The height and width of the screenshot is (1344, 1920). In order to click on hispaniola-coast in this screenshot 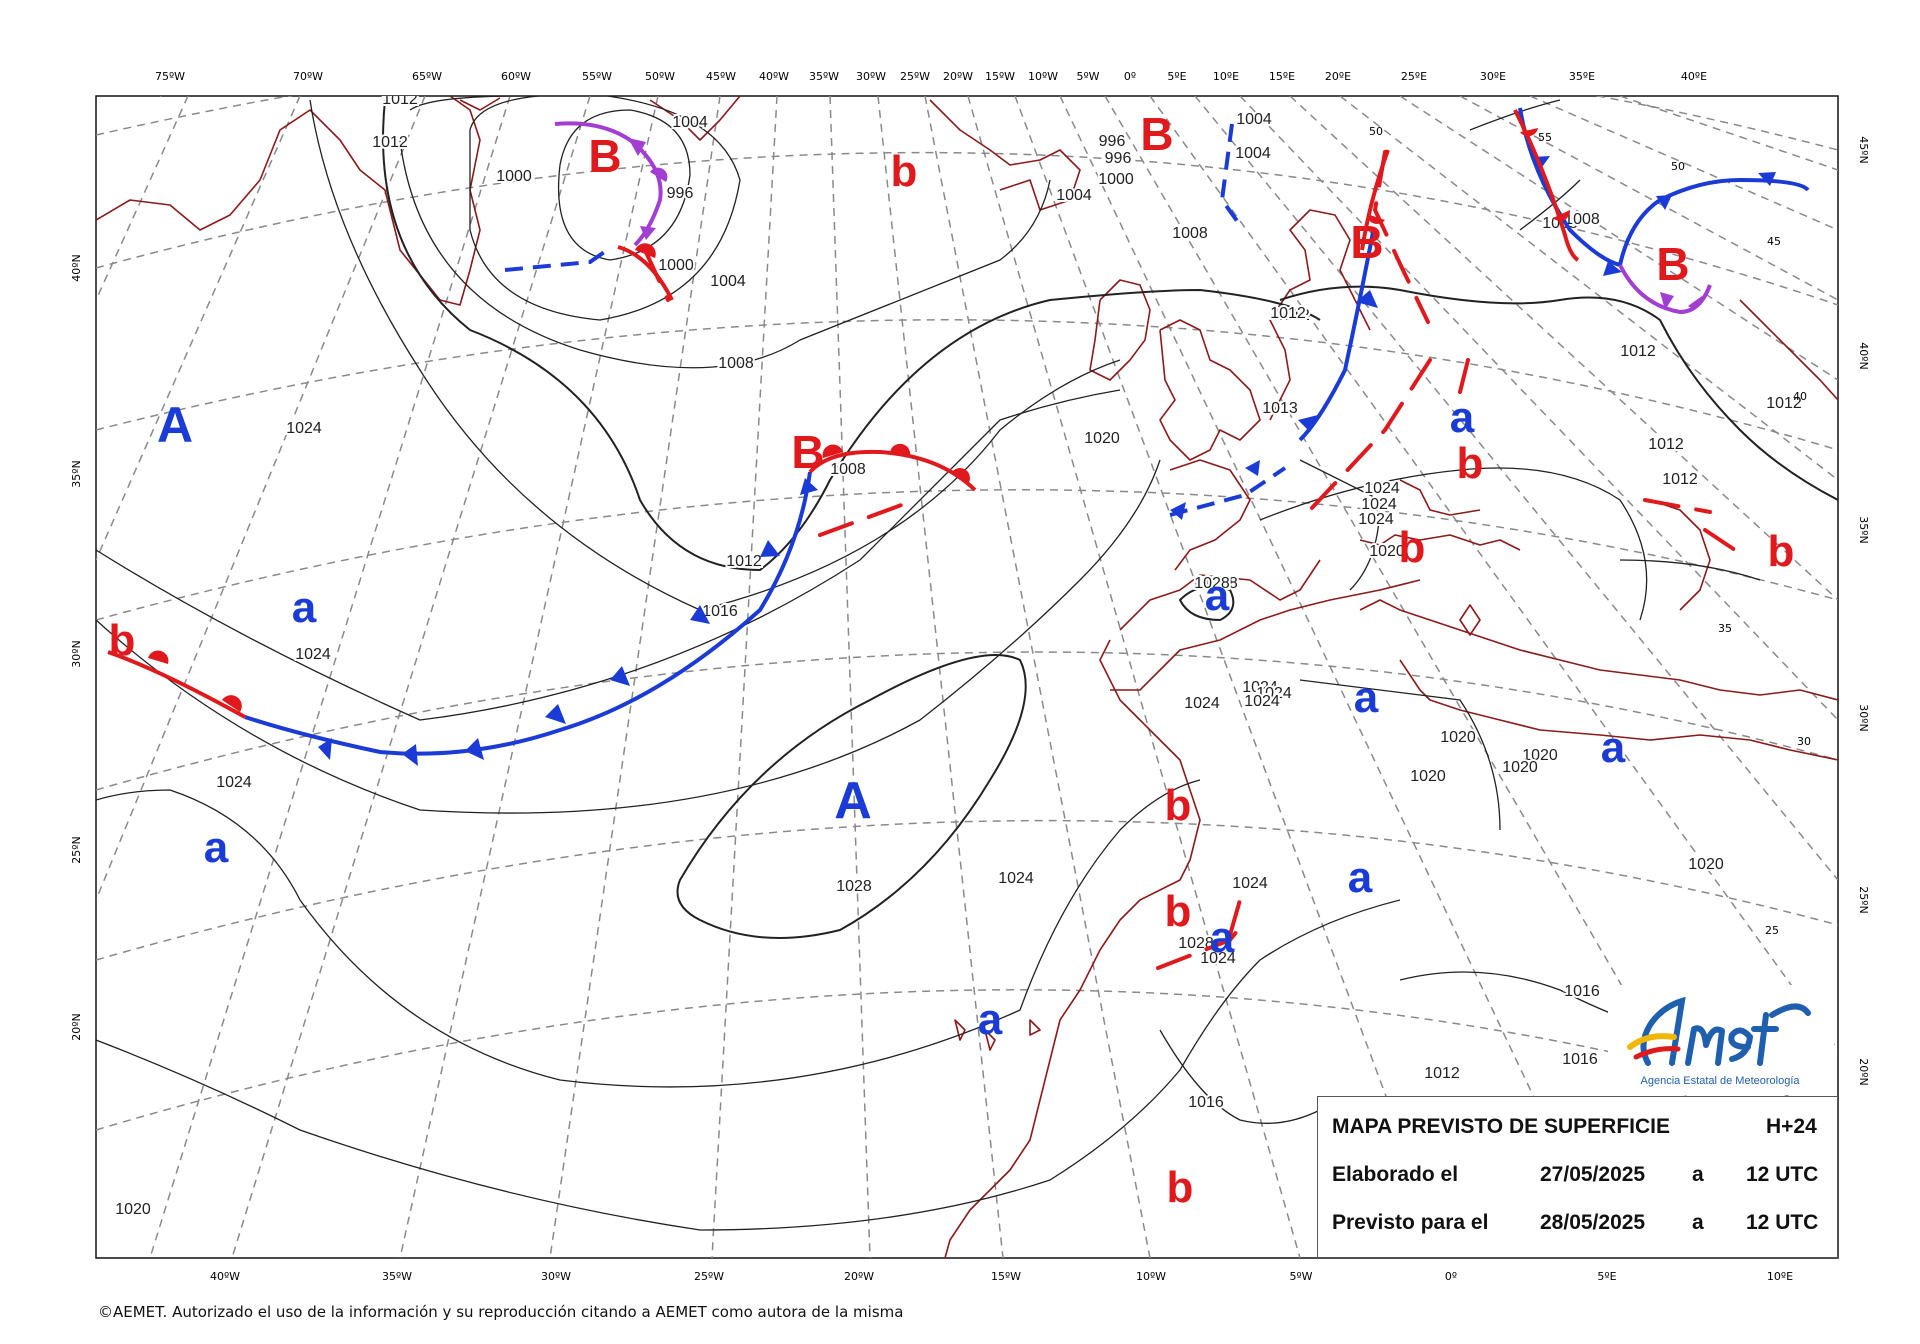, I will do `click(1440, 497)`.